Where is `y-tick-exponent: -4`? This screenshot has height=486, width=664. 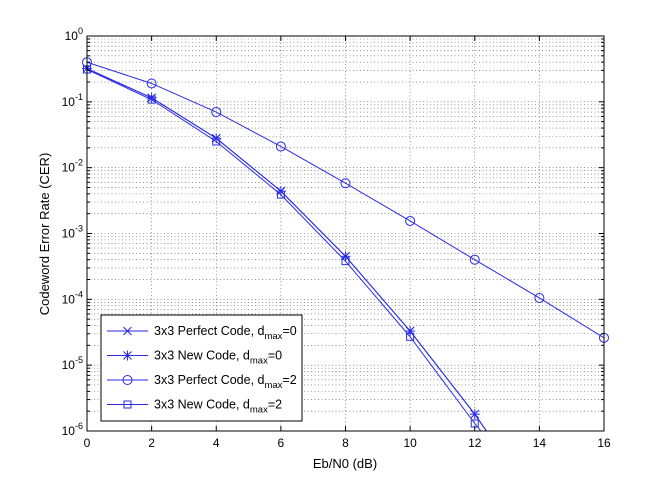
y-tick-exponent: -4 is located at coordinates (79, 294).